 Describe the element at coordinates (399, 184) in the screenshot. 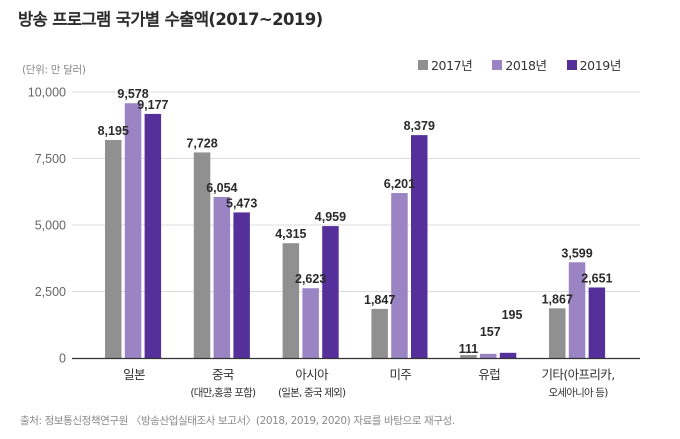

I see `data-label: 6,201` at that location.